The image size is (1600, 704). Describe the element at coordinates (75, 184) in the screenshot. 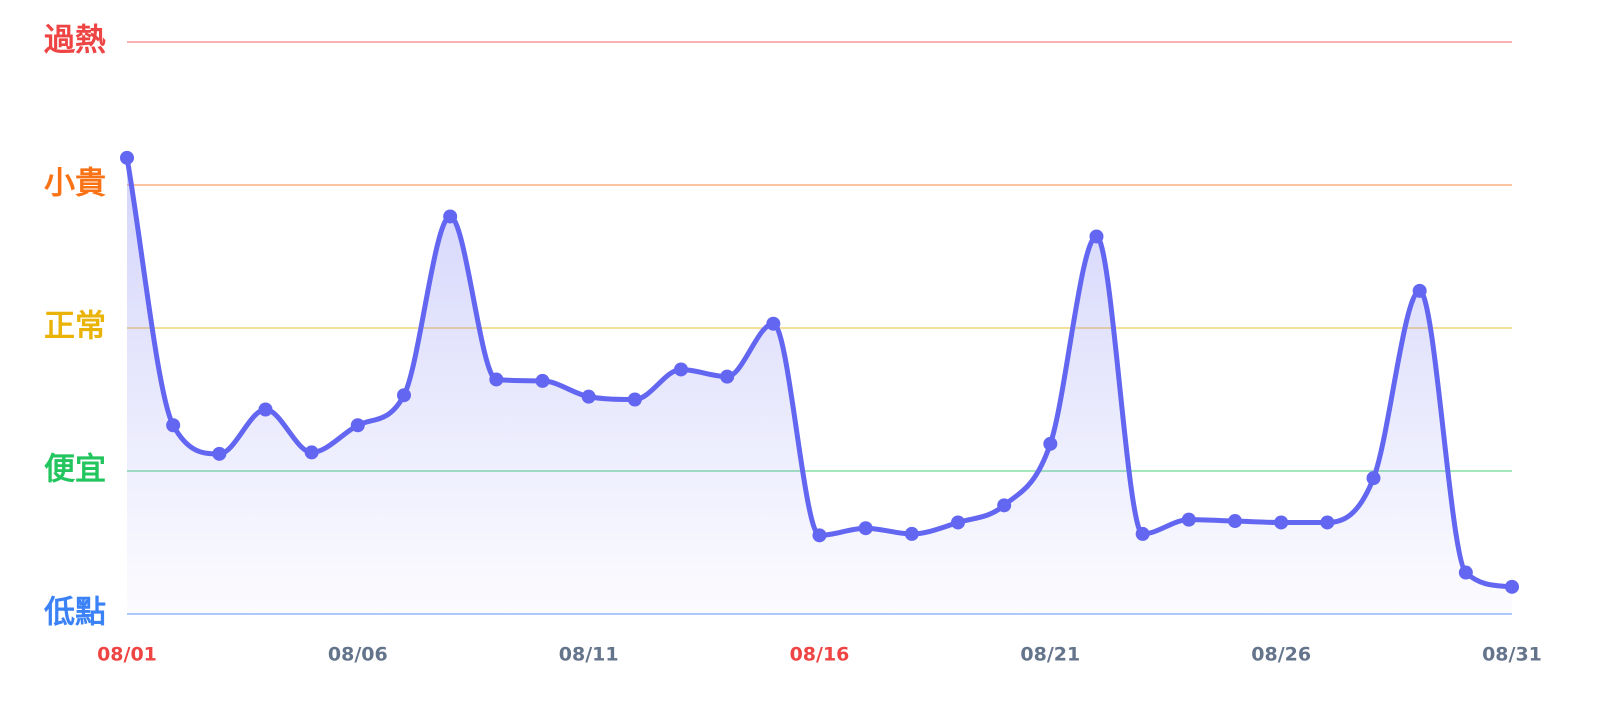

I see `y-tick-label: 小貴` at that location.